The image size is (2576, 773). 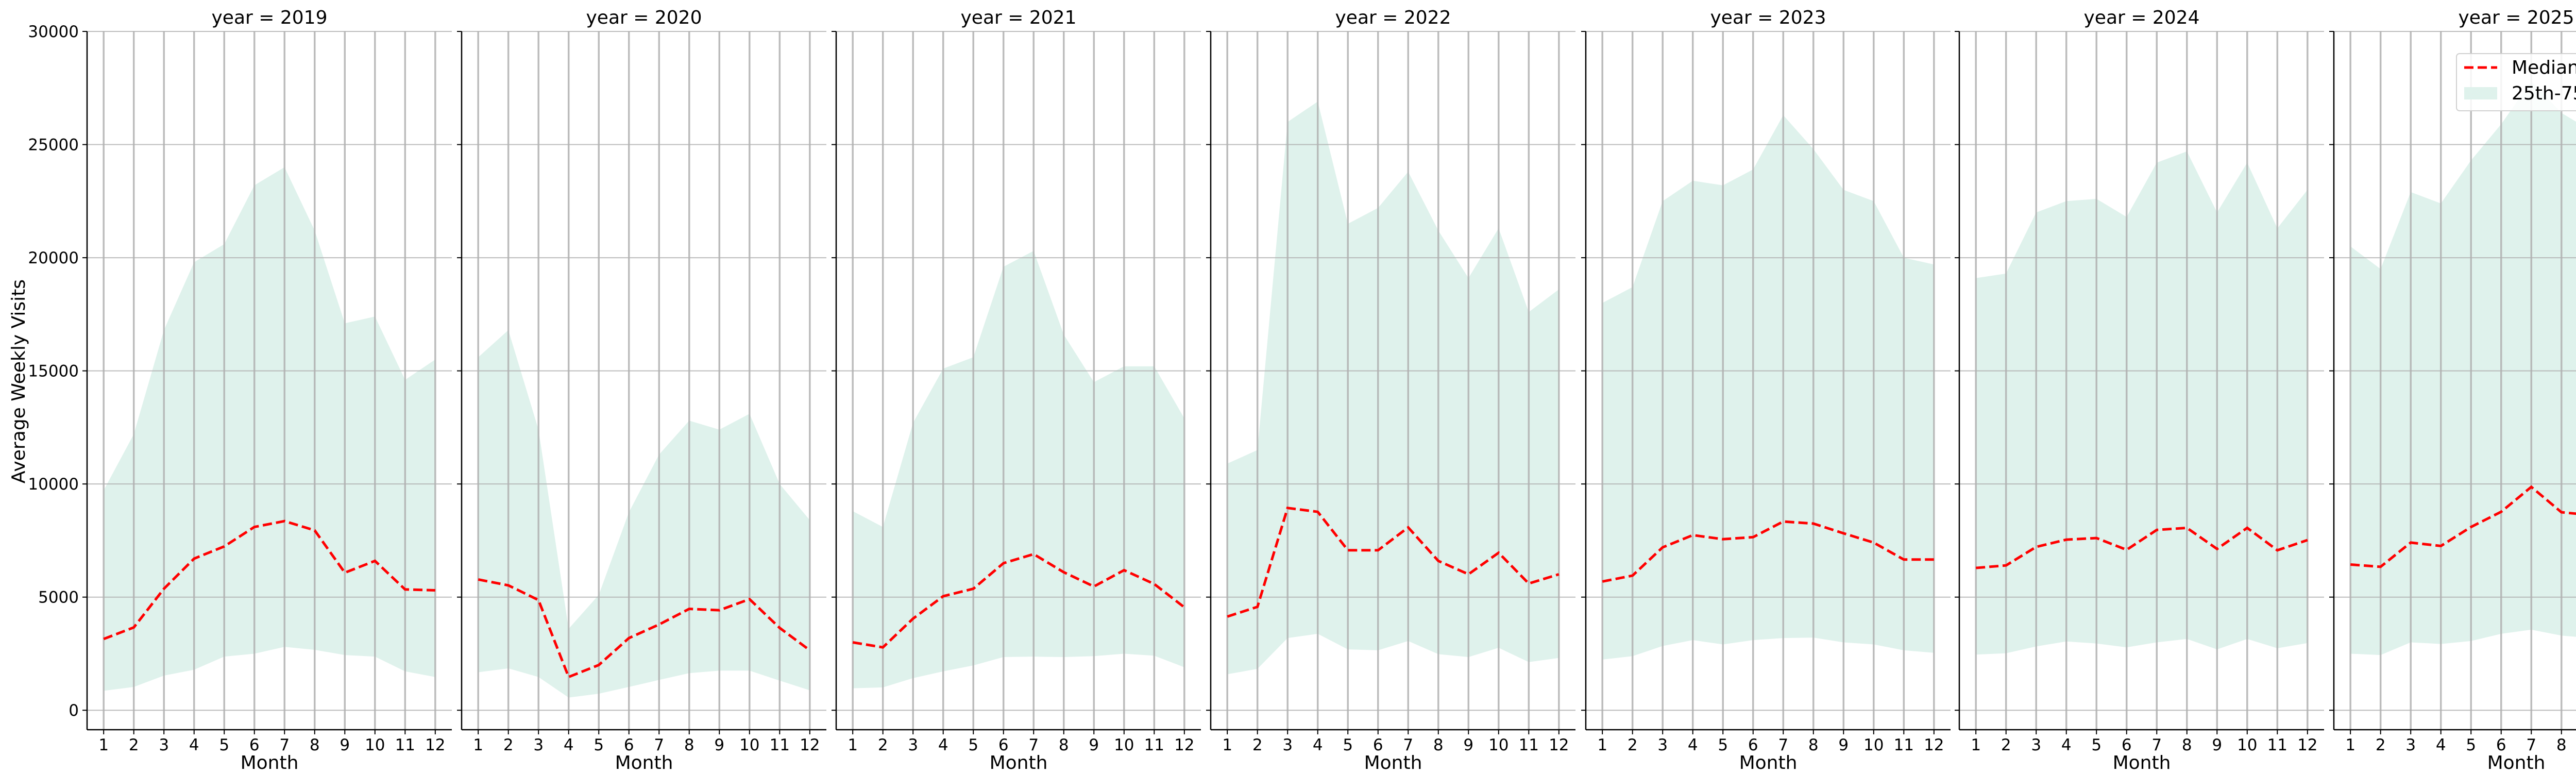 What do you see at coordinates (644, 17) in the screenshot?
I see `facet-title: year = 2020` at bounding box center [644, 17].